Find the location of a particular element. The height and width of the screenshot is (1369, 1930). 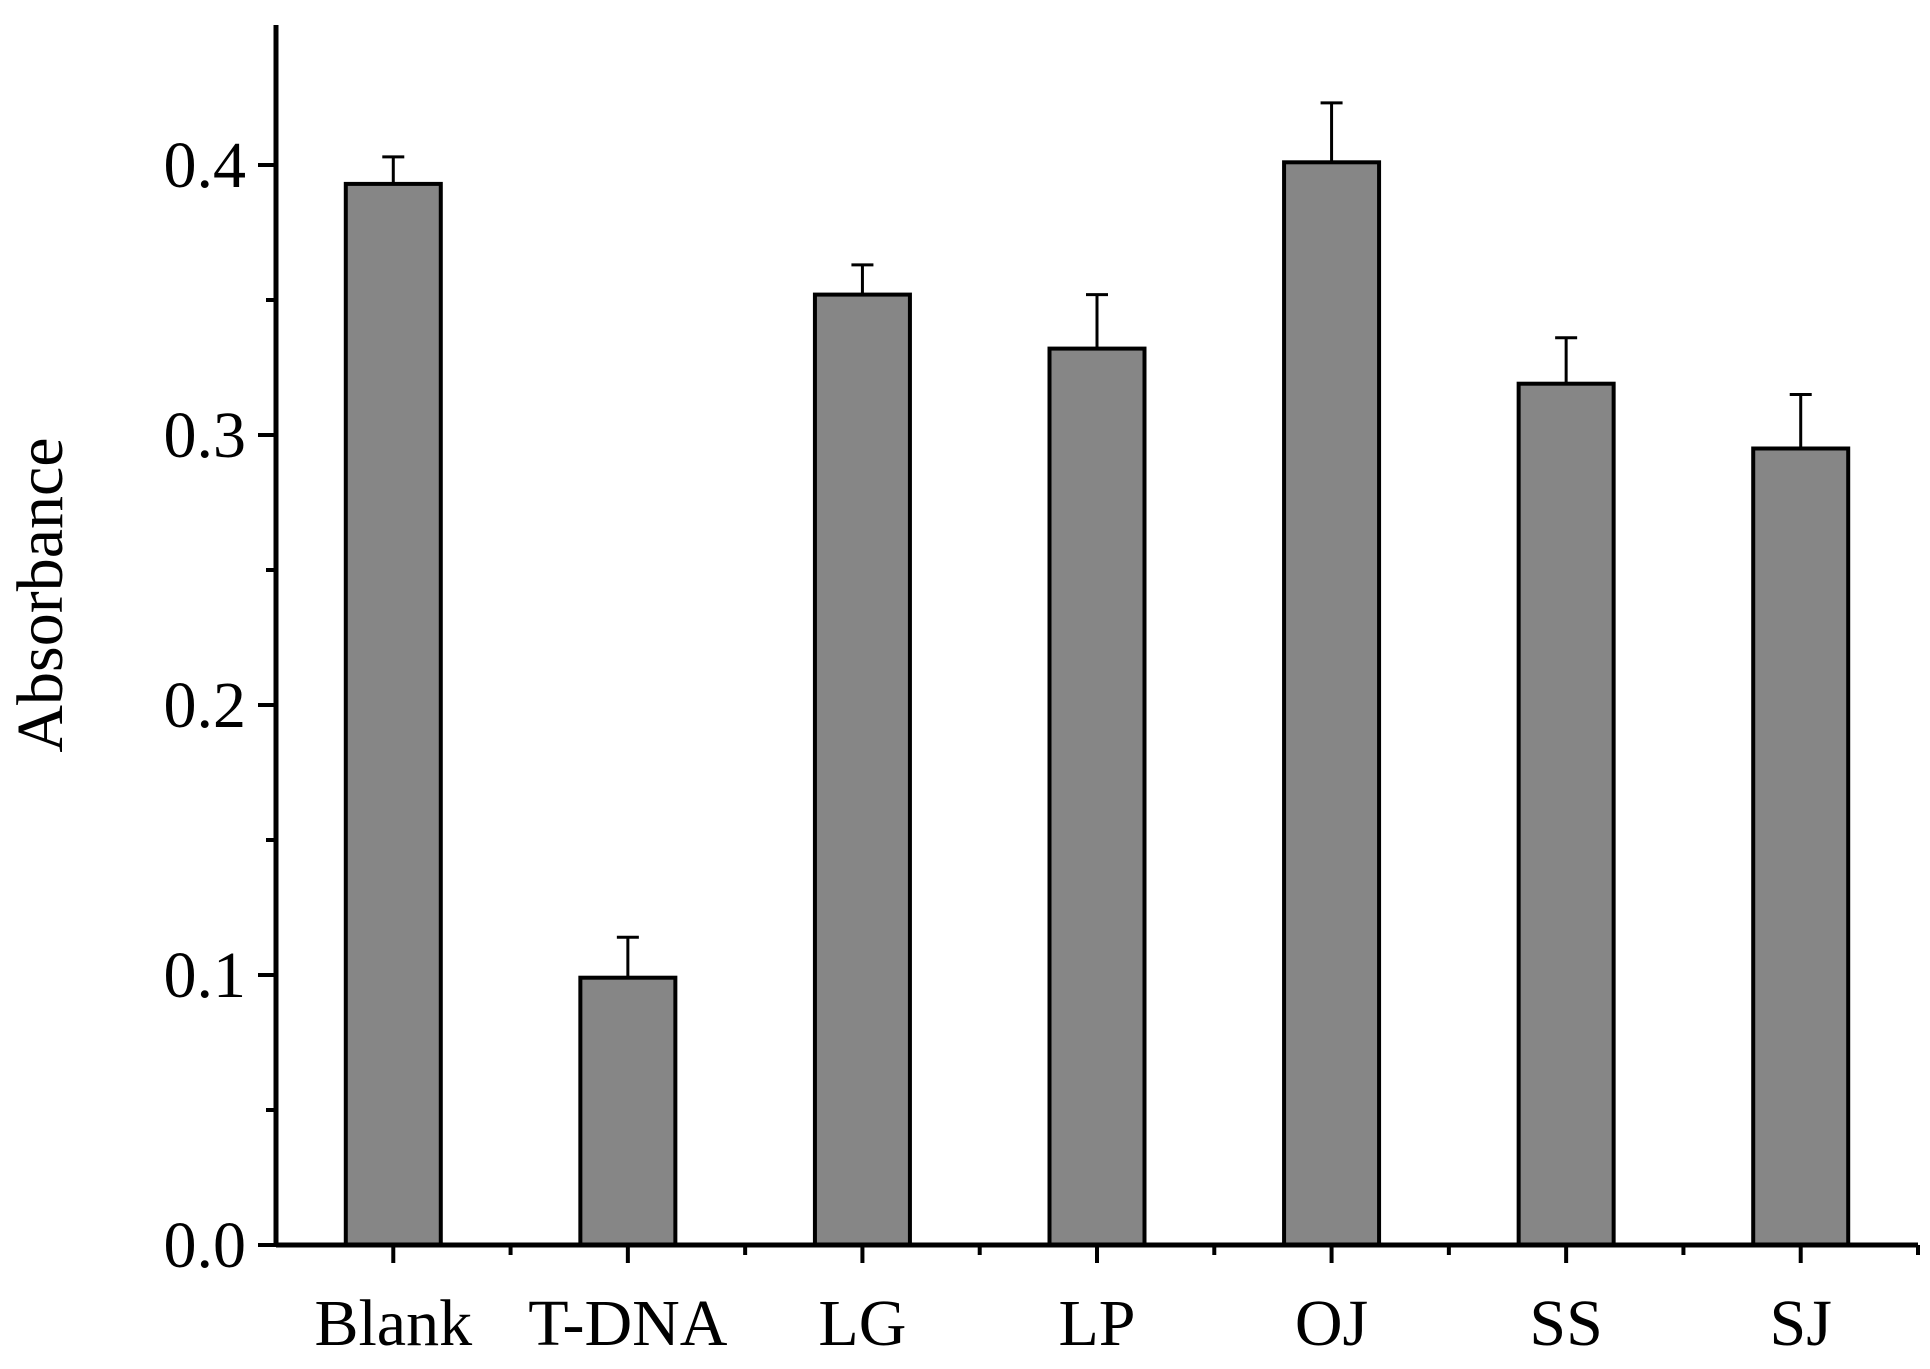

x-tick-label-ss: SS is located at coordinates (1565, 1323).